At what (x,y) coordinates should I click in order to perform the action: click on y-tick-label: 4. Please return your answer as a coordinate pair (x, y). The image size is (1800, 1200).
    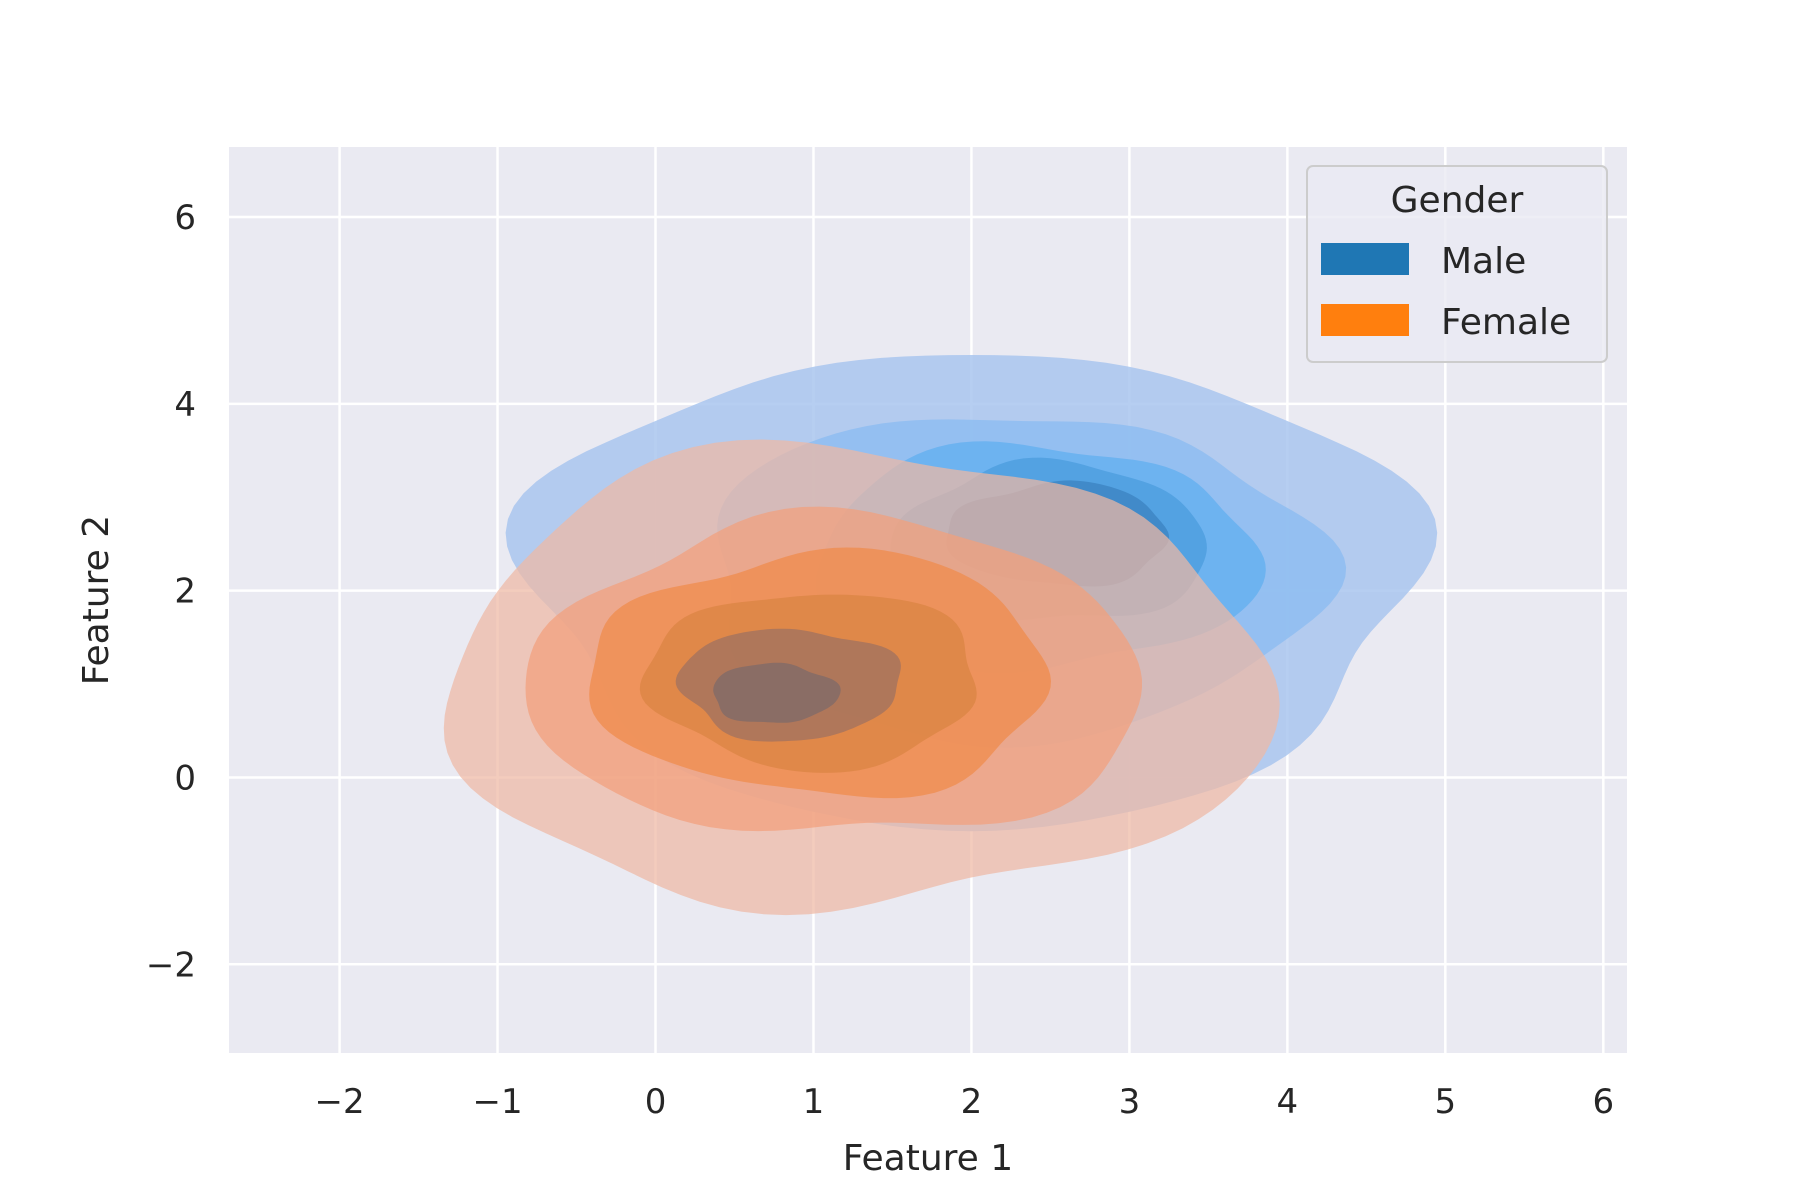
    Looking at the image, I should click on (185, 405).